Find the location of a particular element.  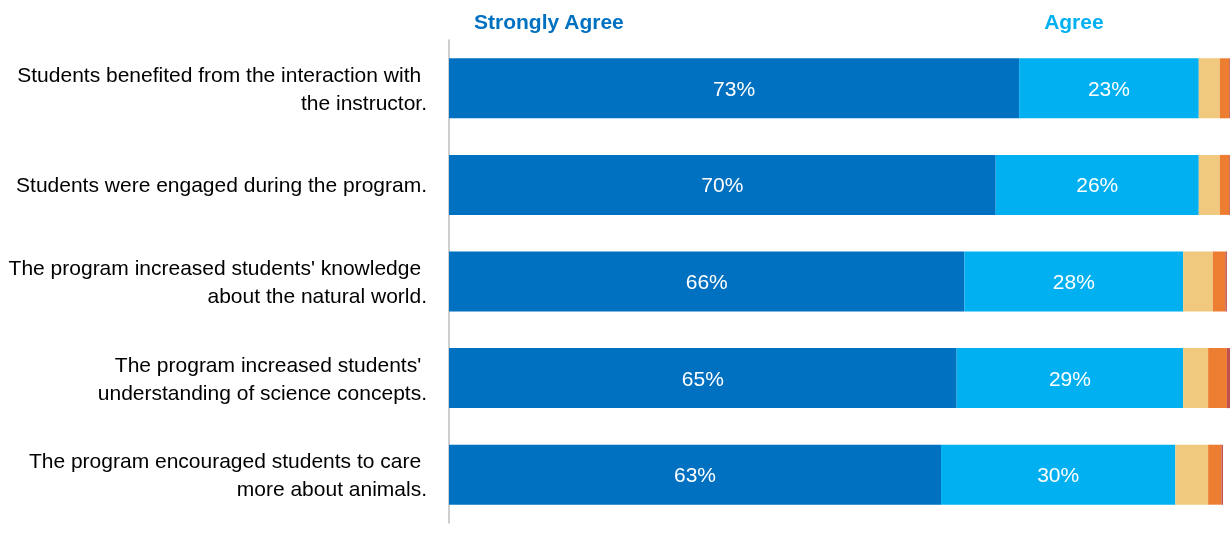

data-label: 73% is located at coordinates (734, 88).